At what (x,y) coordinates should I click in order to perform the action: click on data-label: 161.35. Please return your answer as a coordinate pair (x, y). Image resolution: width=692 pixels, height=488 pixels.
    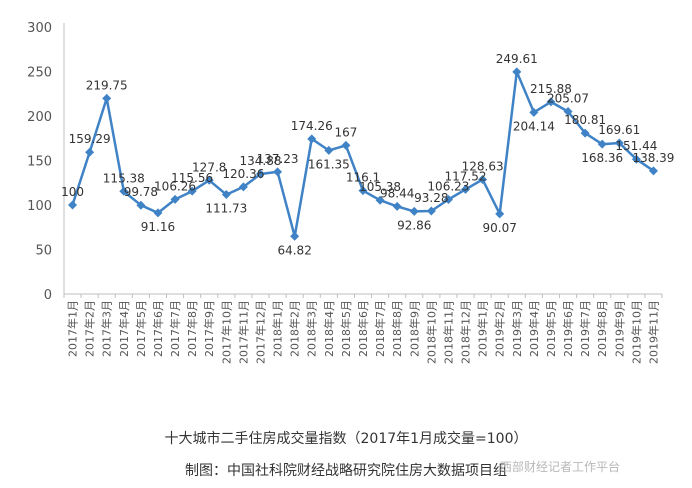
    Looking at the image, I should click on (329, 164).